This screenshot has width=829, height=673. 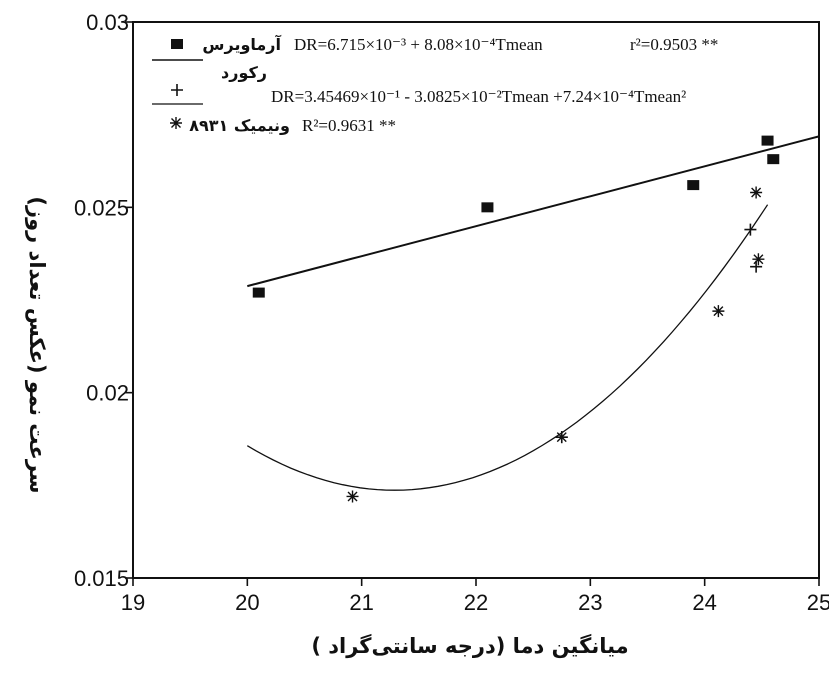 What do you see at coordinates (107, 393) in the screenshot?
I see `y-tick-label: 0.02` at bounding box center [107, 393].